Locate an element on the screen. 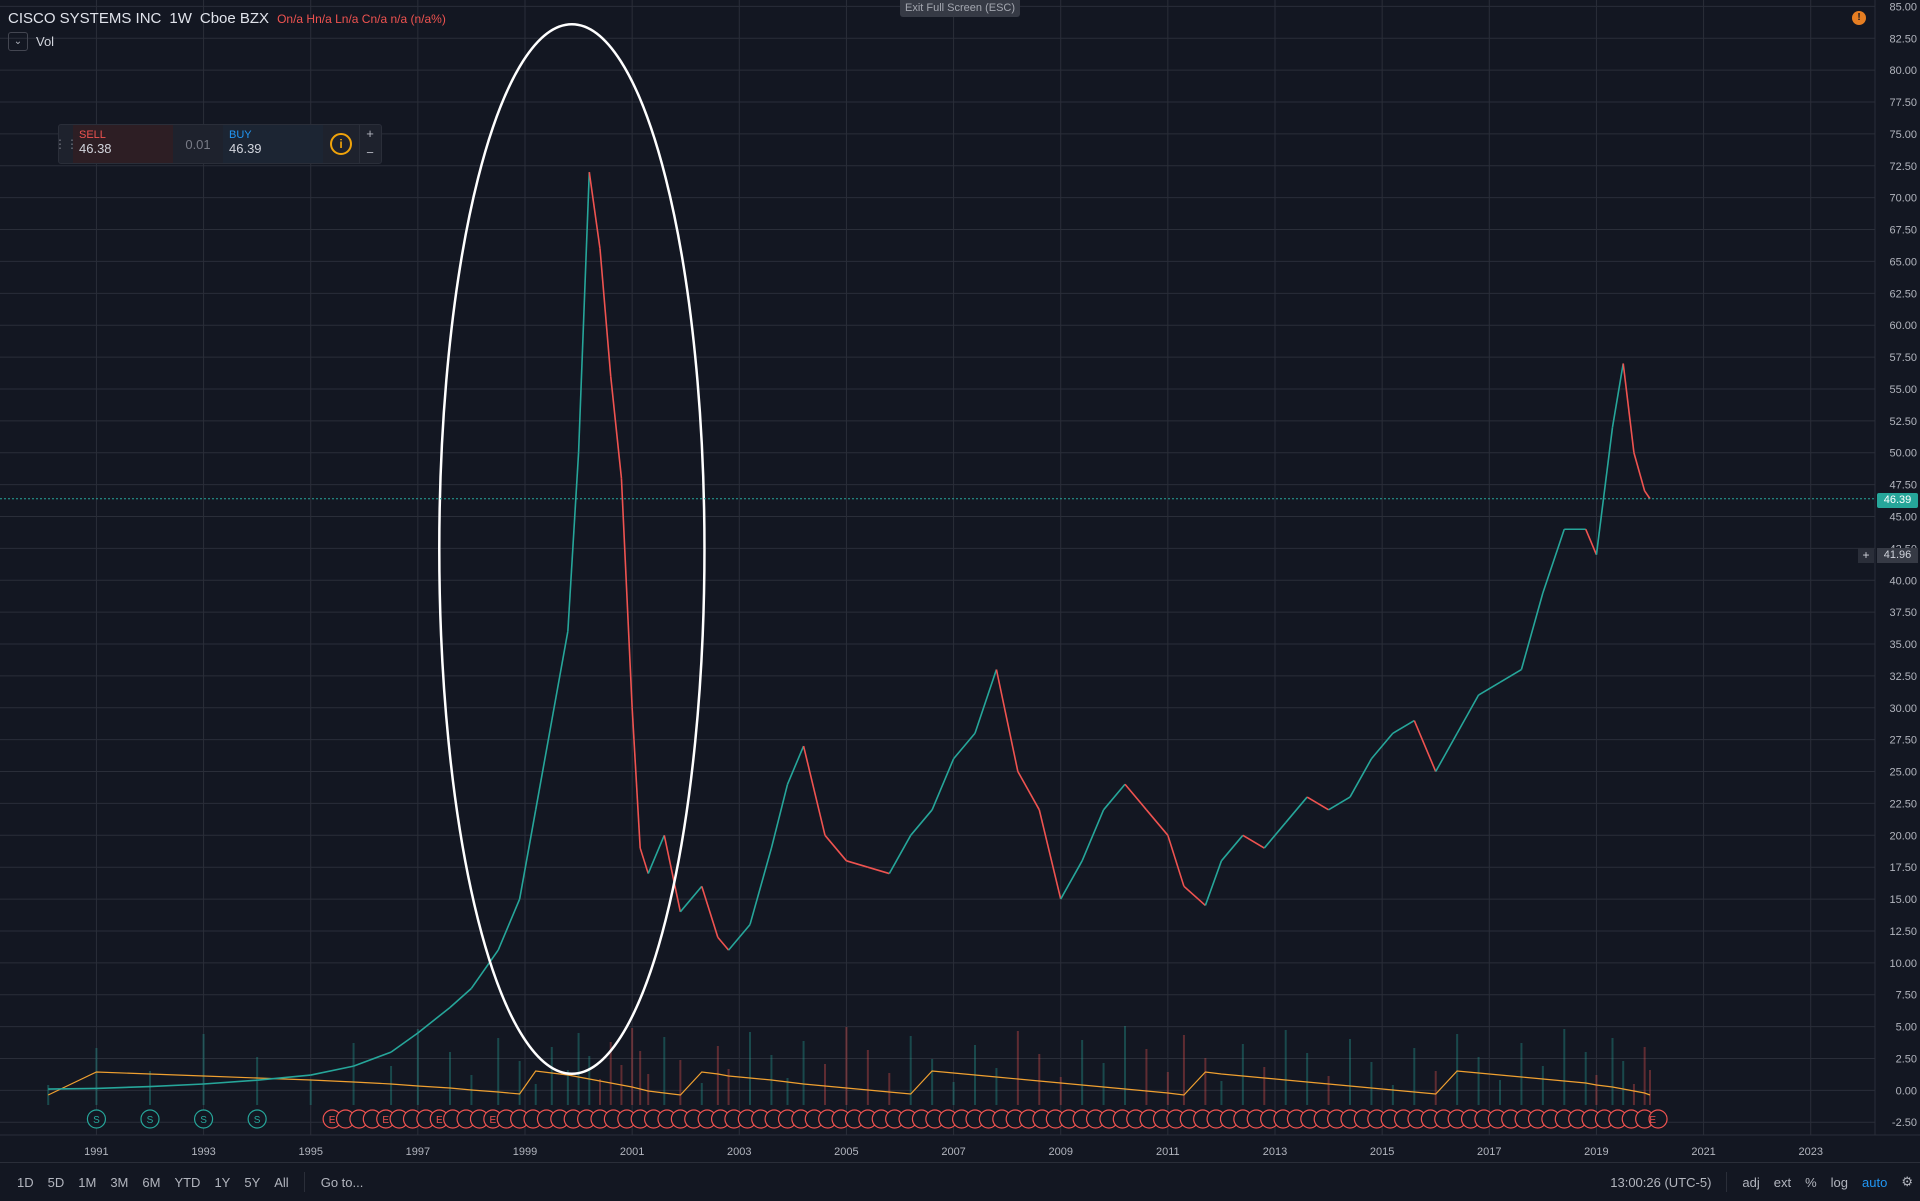 This screenshot has height=1201, width=1920. alert-icon: ! is located at coordinates (1859, 18).